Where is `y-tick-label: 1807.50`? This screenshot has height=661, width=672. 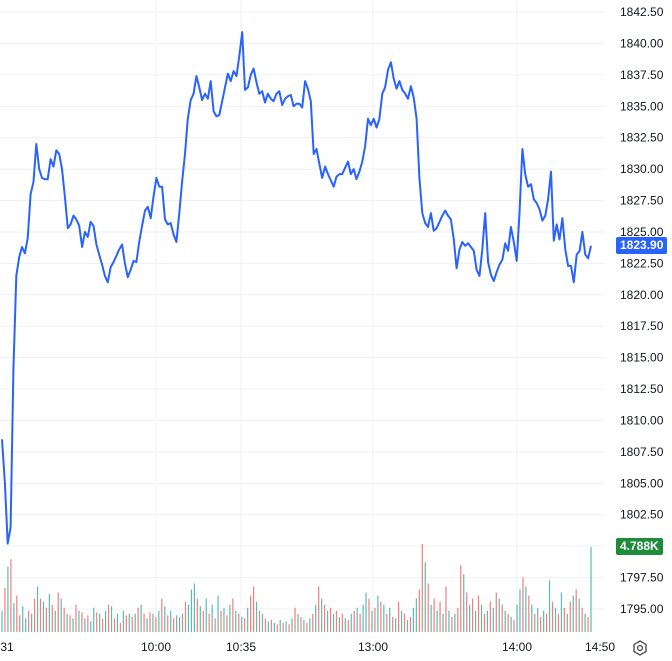 y-tick-label: 1807.50 is located at coordinates (642, 452).